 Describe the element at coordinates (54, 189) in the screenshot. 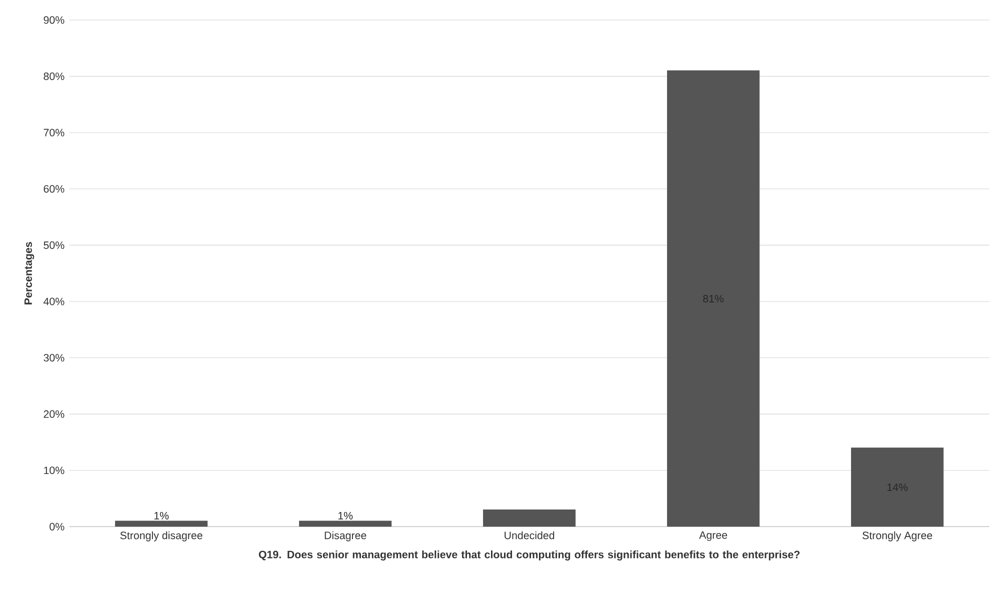

I see `y-tick-label: 60%` at that location.